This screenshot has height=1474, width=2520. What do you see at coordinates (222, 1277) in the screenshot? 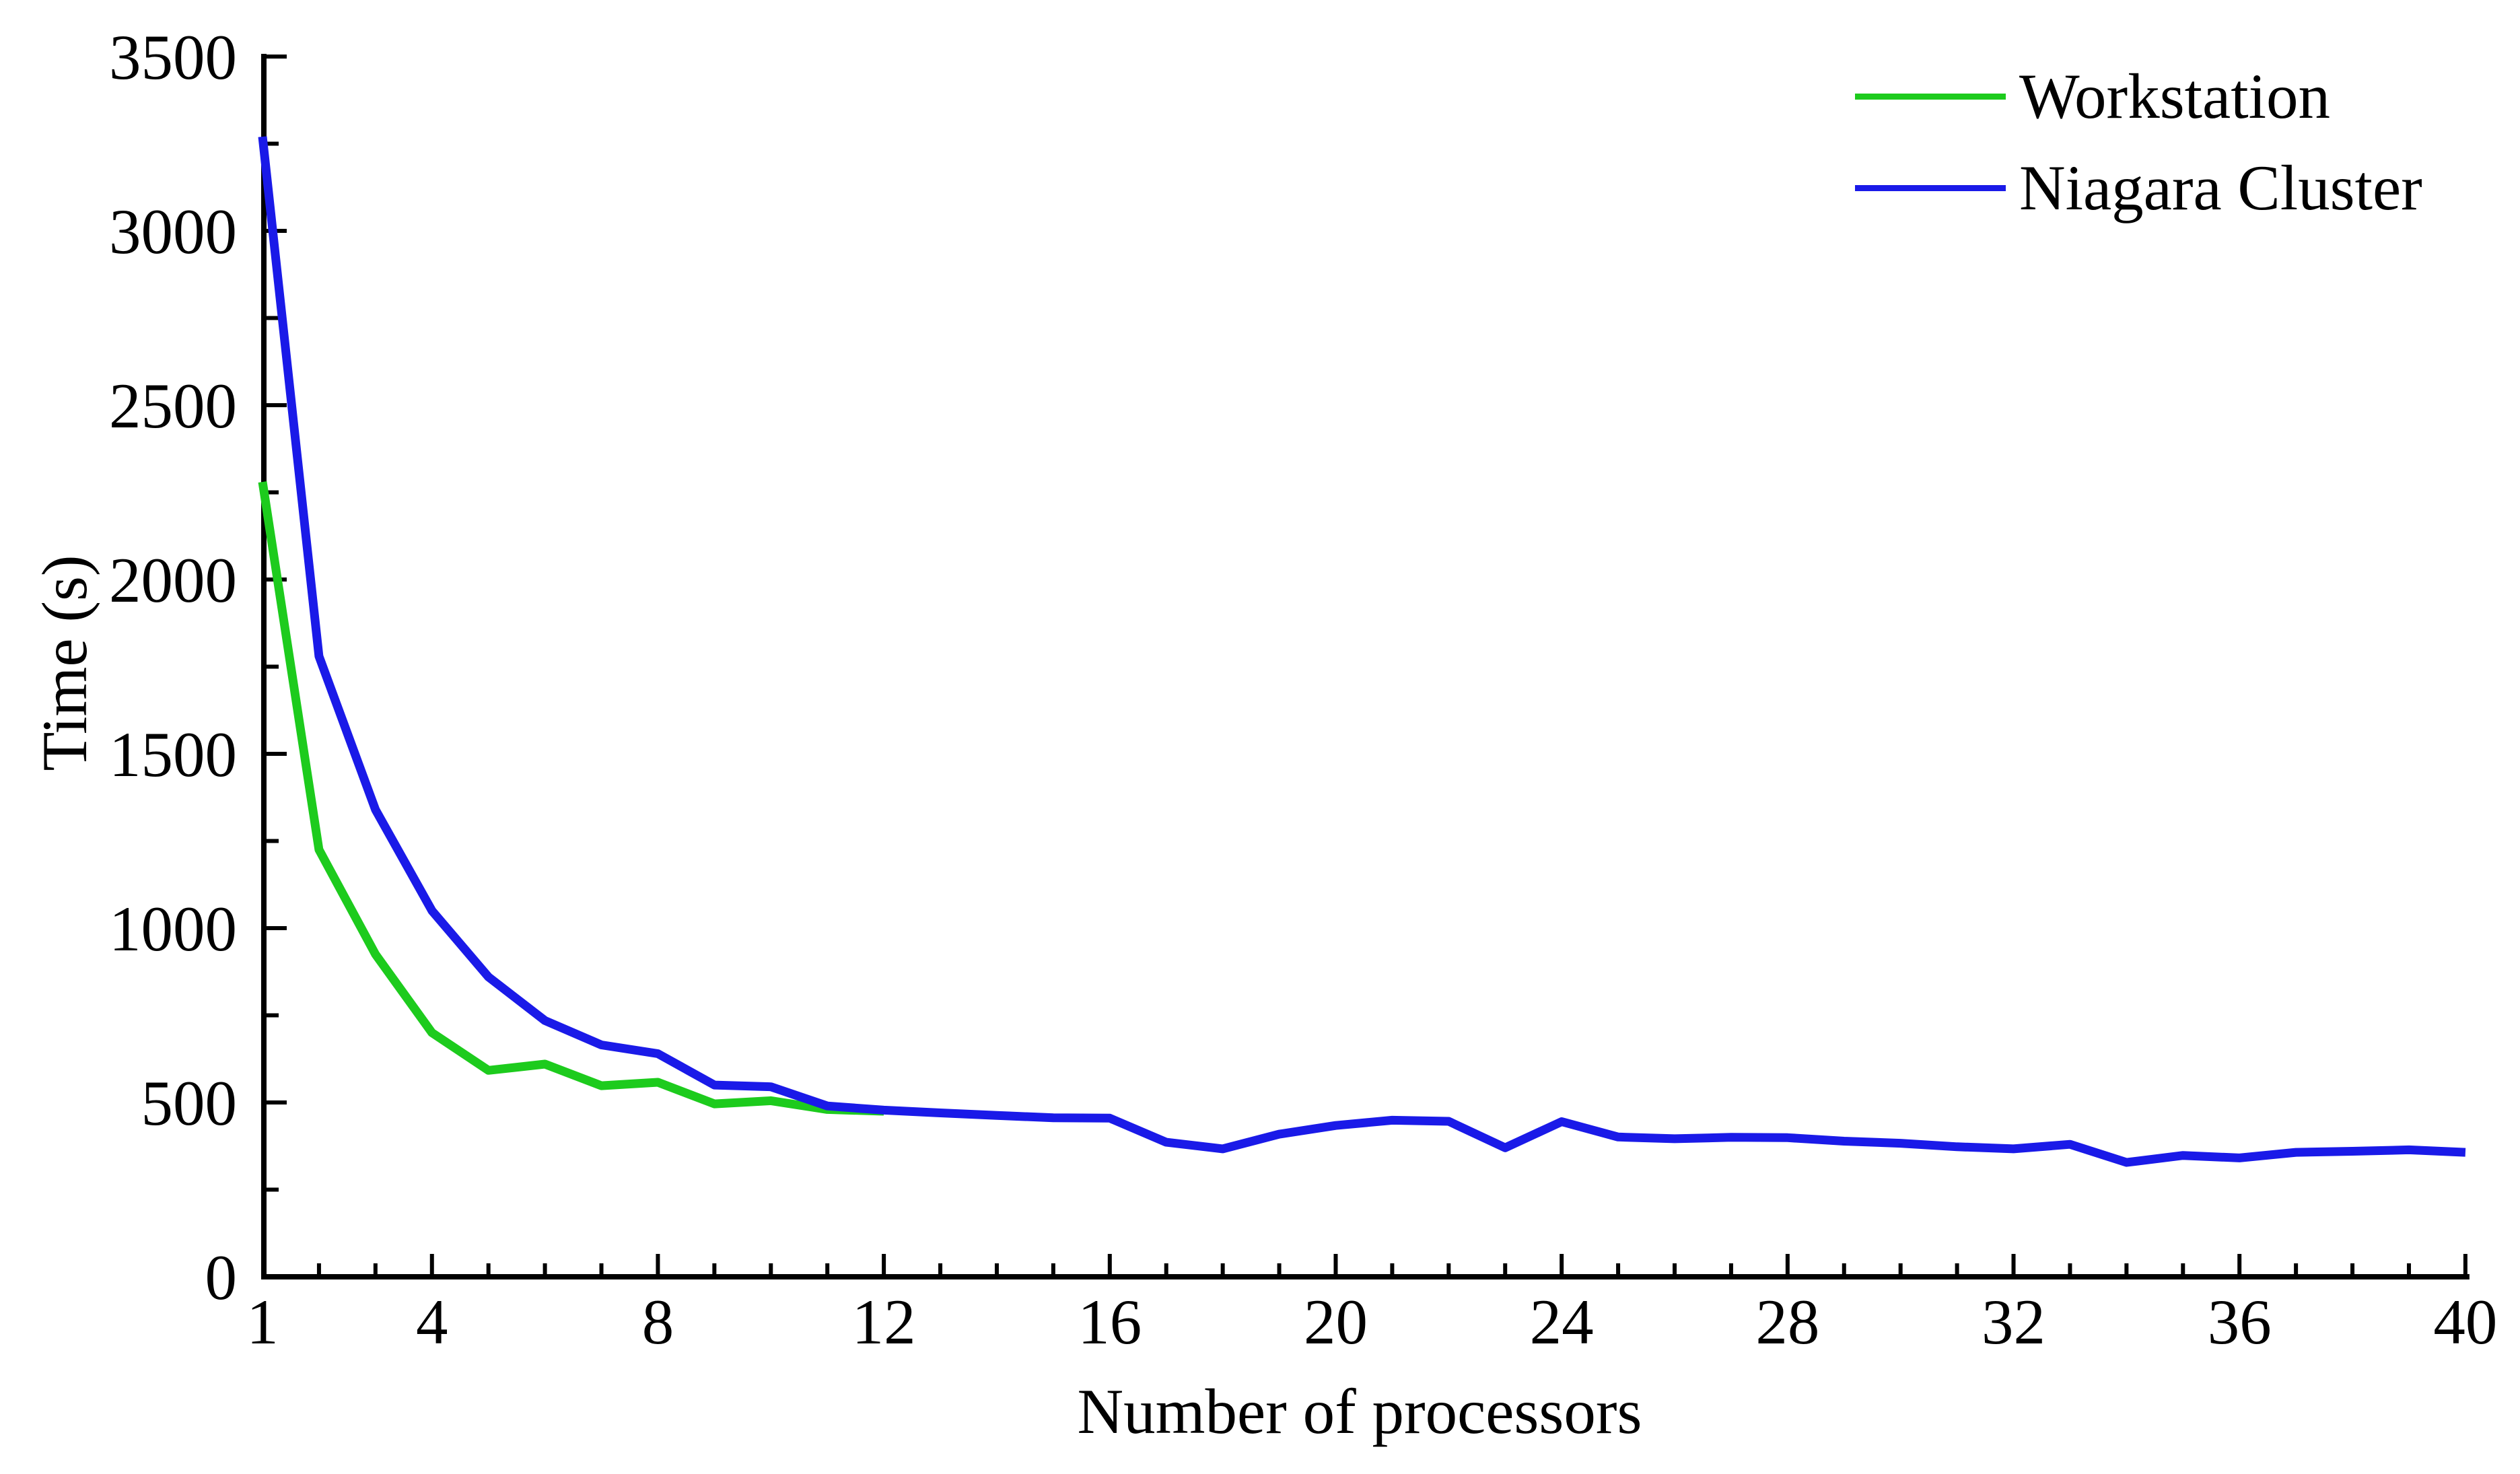
I see `y-tick-label: 0` at bounding box center [222, 1277].